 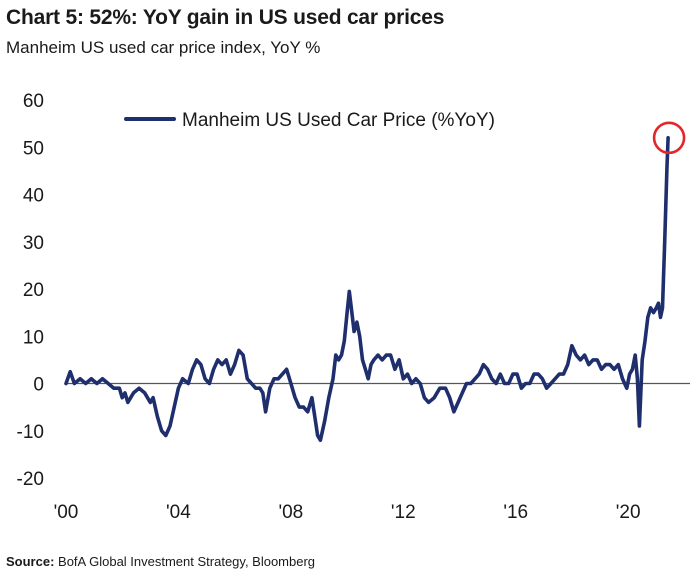 What do you see at coordinates (347, 512) in the screenshot?
I see `x-axis-ticks: '00 '04 '08 '12 '16 '20` at bounding box center [347, 512].